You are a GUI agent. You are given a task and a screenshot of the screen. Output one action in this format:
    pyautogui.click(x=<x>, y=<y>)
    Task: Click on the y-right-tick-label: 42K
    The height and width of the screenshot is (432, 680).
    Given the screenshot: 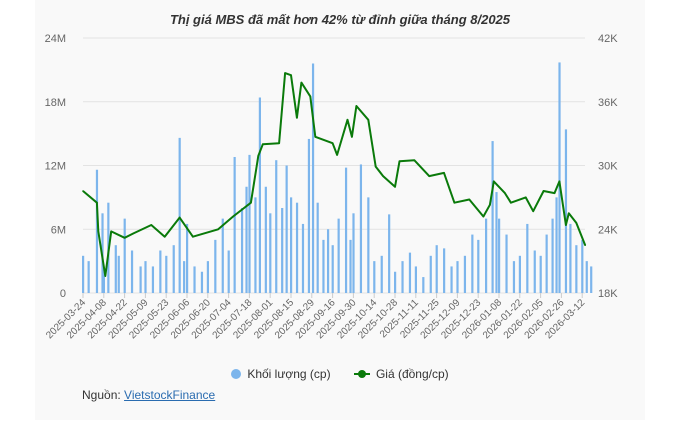 What is the action you would take?
    pyautogui.click(x=608, y=39)
    